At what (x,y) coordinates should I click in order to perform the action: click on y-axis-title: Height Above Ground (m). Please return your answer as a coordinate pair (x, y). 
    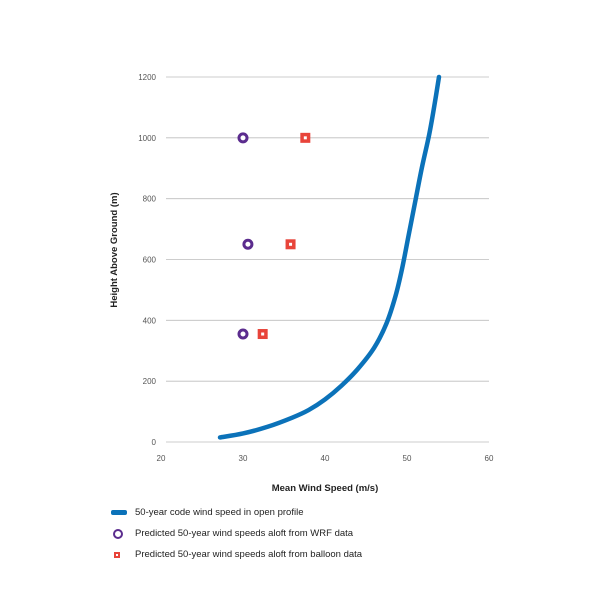
    Looking at the image, I should click on (114, 249).